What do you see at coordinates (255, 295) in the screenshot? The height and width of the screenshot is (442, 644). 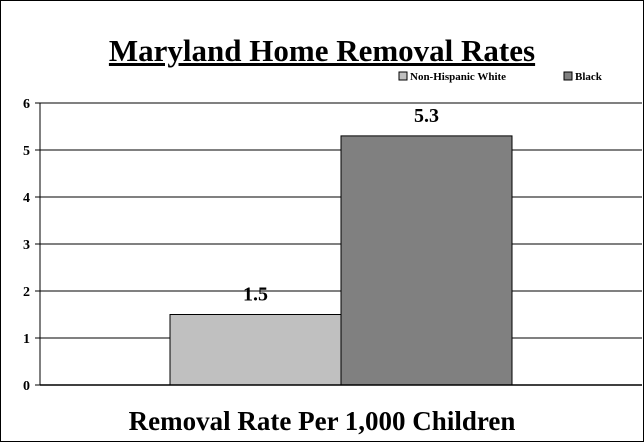 I see `data-label: 1.5` at bounding box center [255, 295].